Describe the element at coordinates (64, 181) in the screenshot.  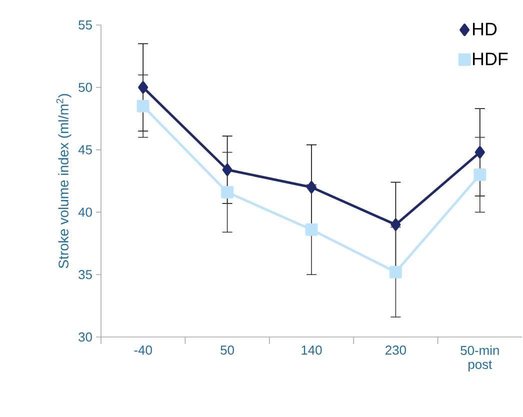
I see `y-axis-title: Stroke volume index (ml/m$^{2}$)` at that location.